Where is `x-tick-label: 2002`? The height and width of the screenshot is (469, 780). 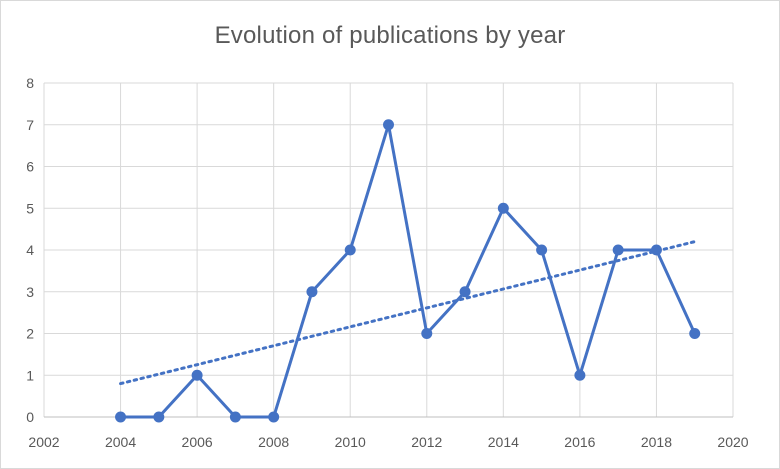
x-tick-label: 2002 is located at coordinates (43, 442).